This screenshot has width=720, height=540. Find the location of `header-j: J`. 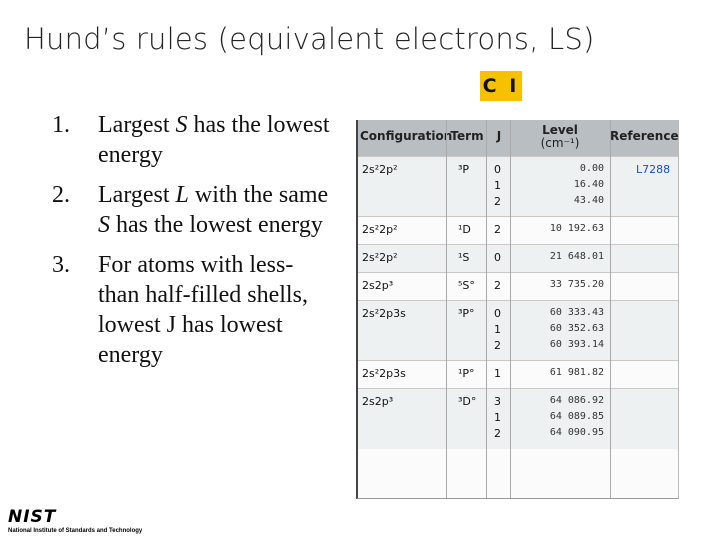

header-j: J is located at coordinates (499, 136).